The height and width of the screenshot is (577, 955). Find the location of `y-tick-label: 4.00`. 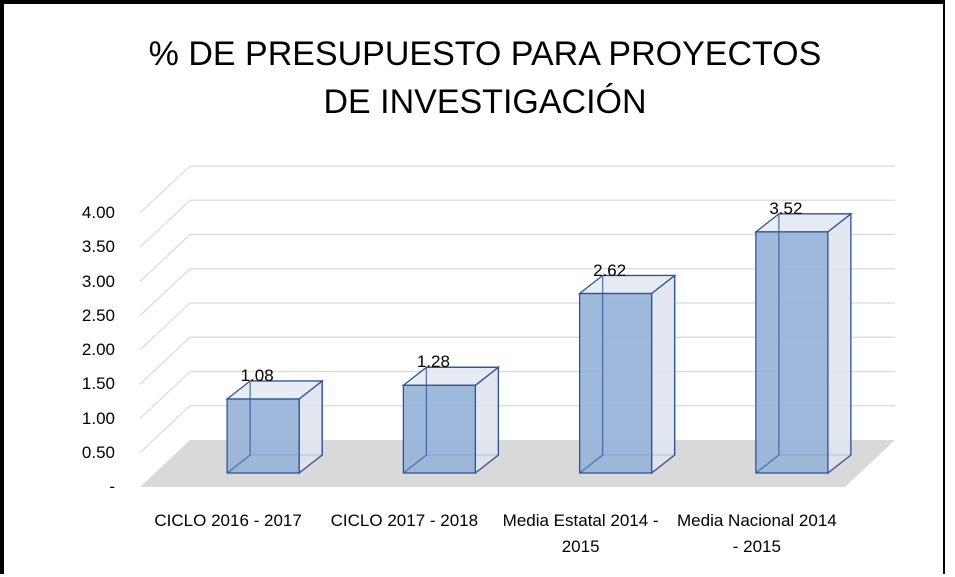

y-tick-label: 4.00 is located at coordinates (98, 212).